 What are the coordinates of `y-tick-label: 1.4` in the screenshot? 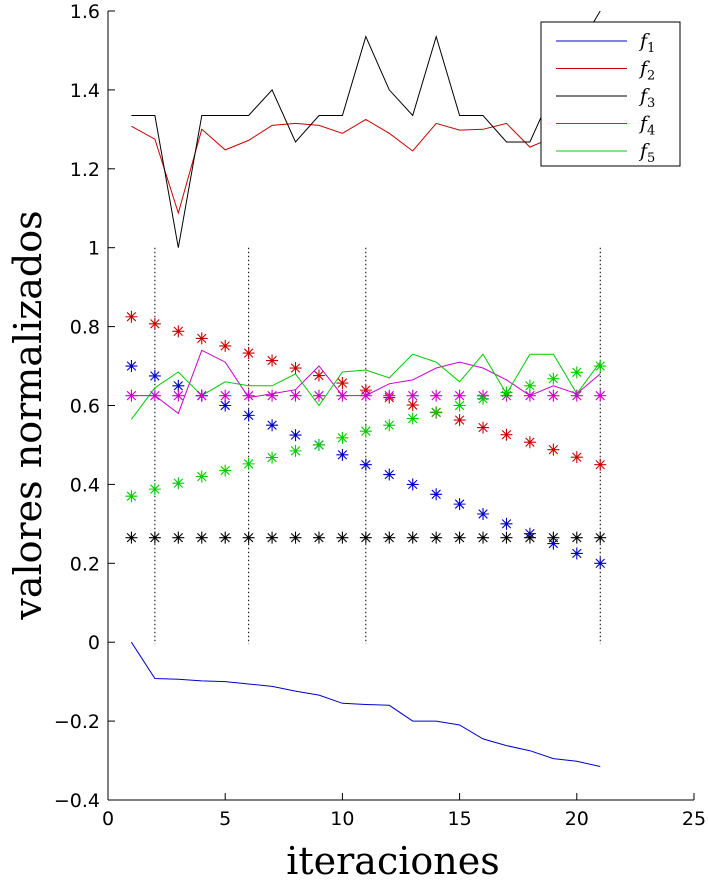 It's located at (85, 91).